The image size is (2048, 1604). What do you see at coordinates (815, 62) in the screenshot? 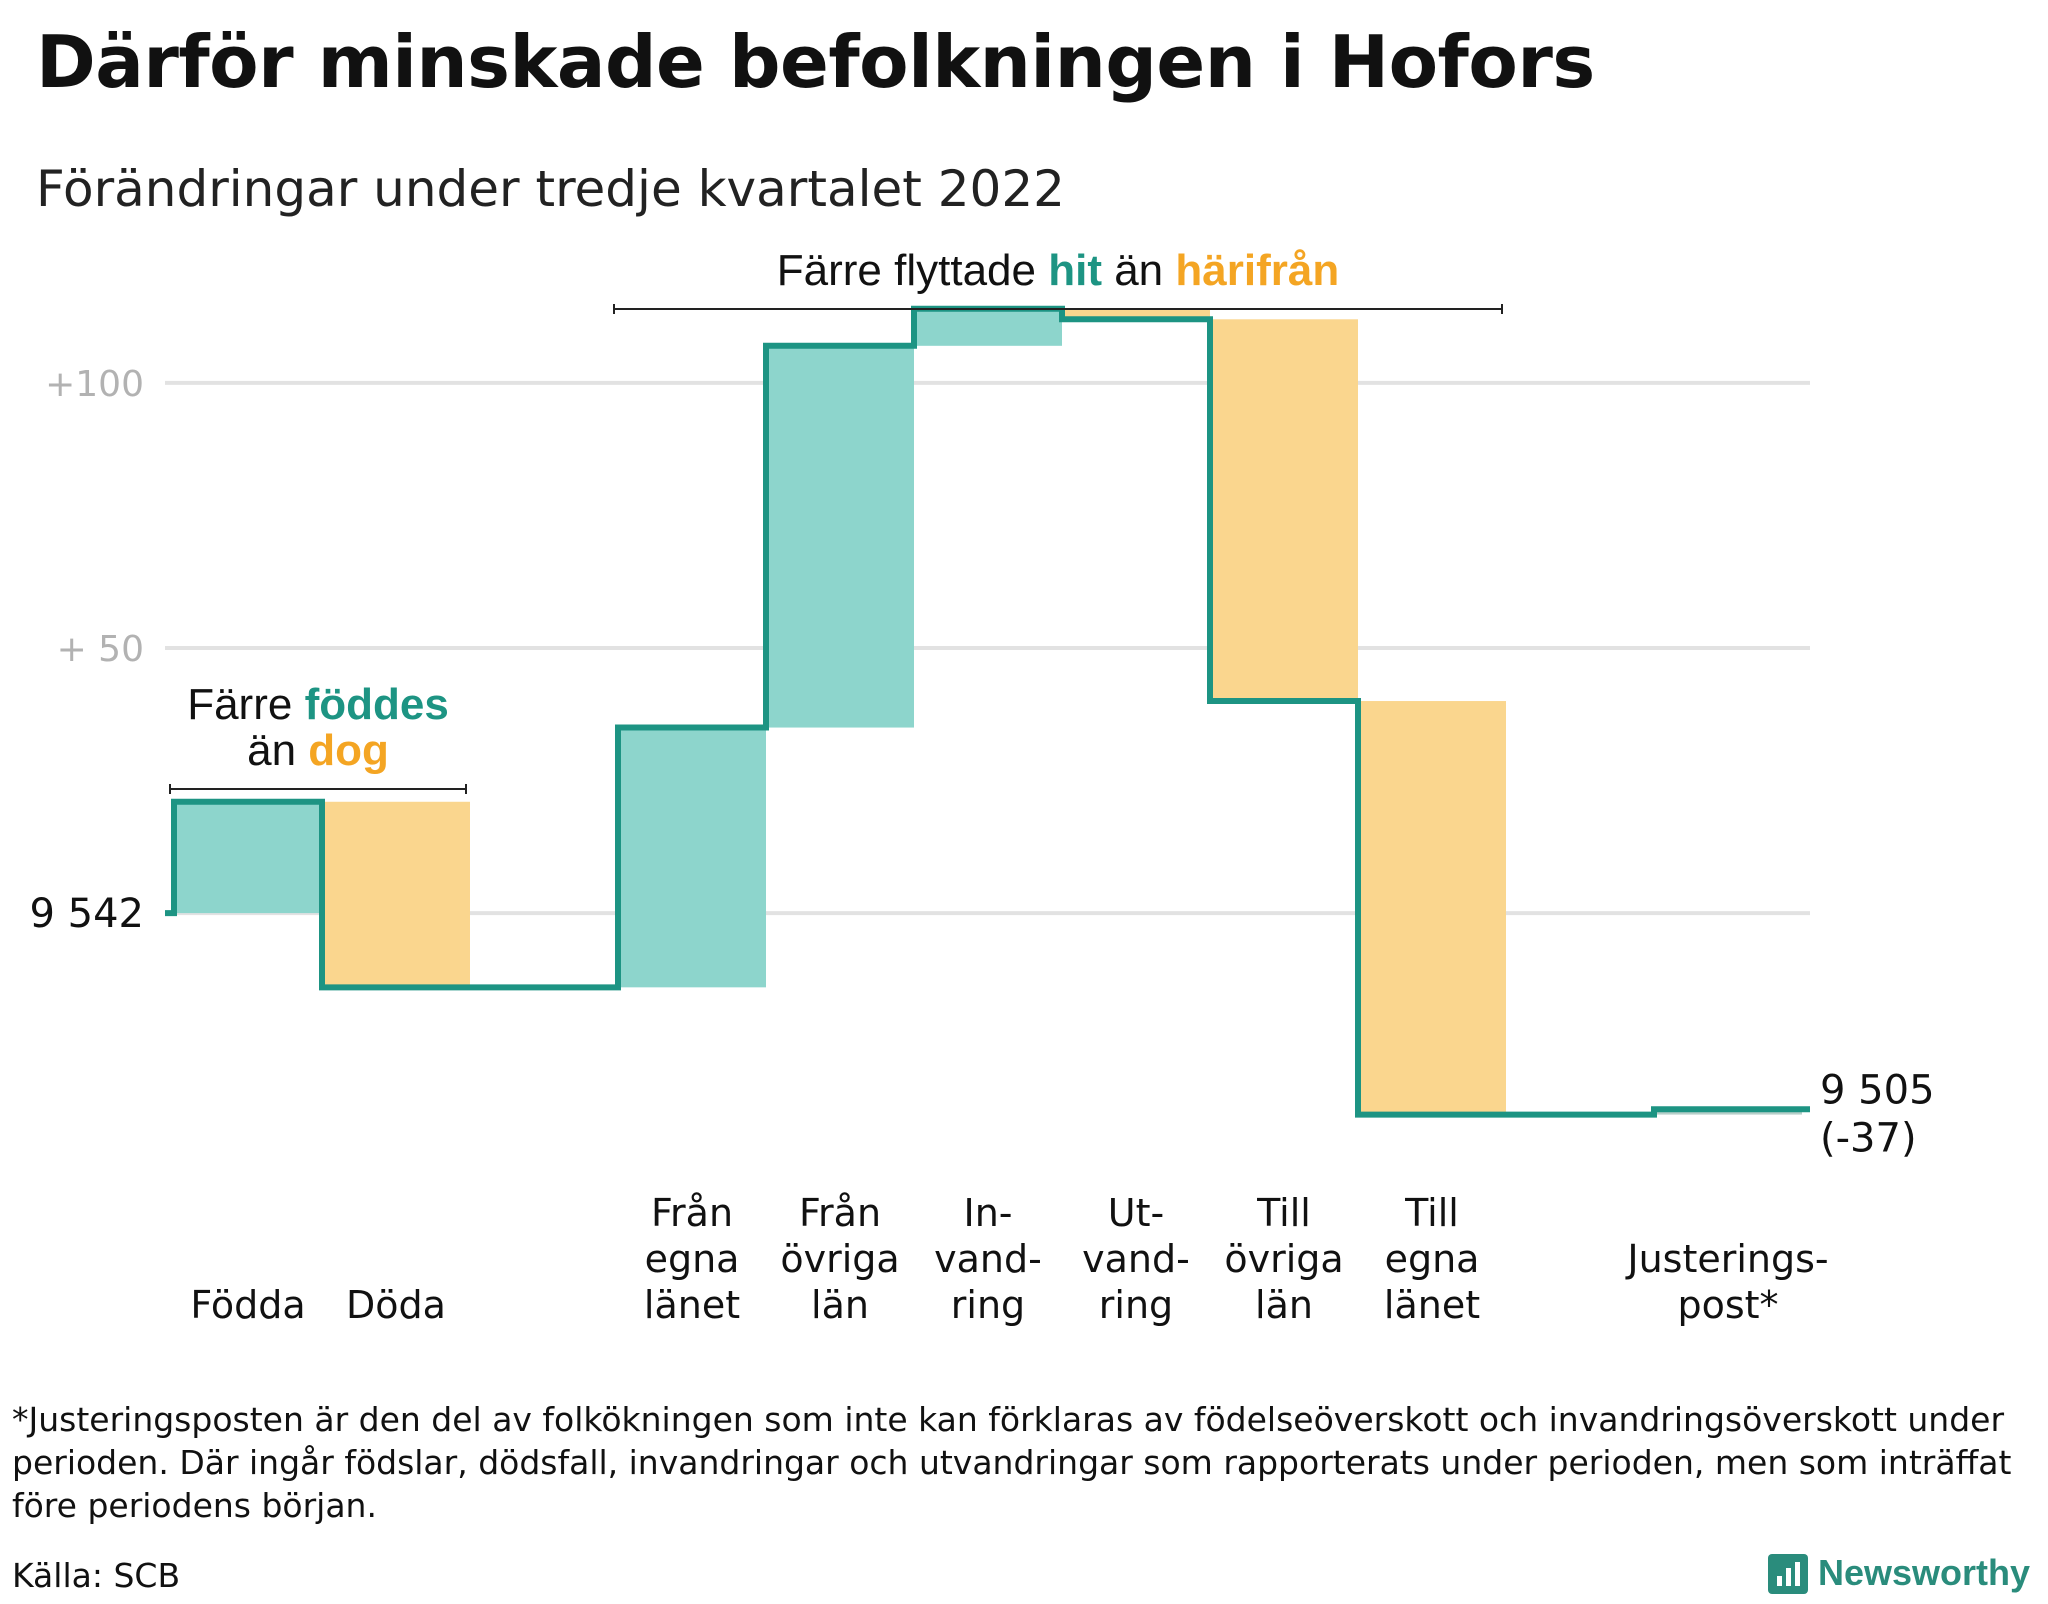
I see `chart-title: Därför minskade befolkningen i Hofors` at bounding box center [815, 62].